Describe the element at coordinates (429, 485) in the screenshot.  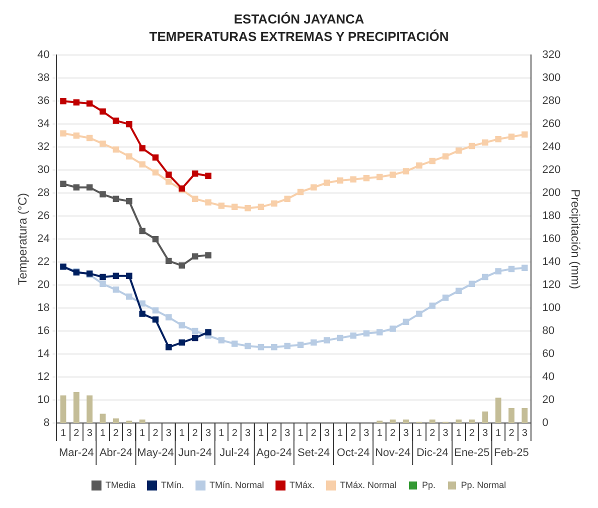
I see `legend-label: Pp.` at that location.